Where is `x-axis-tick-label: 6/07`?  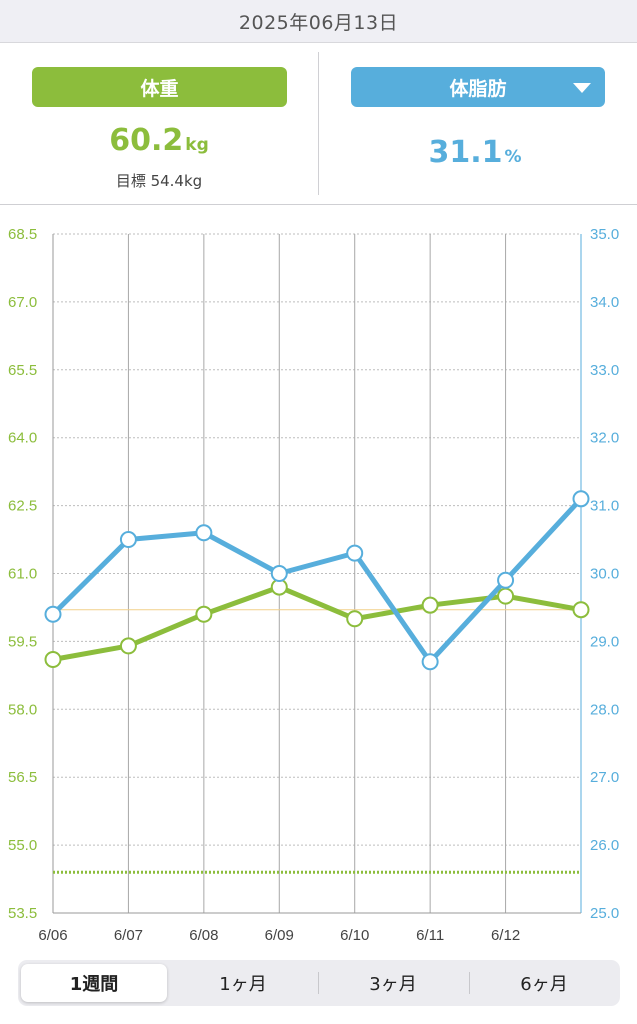
x-axis-tick-label: 6/07 is located at coordinates (128, 935).